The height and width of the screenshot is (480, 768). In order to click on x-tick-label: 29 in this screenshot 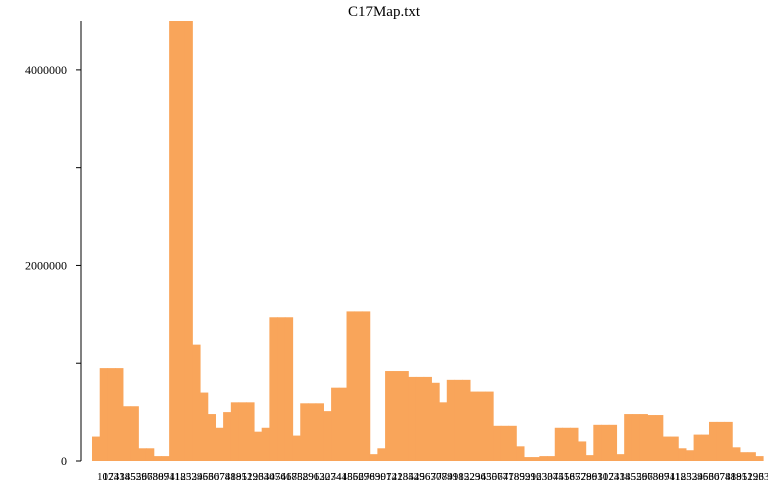, I will do `click(475, 475)`.